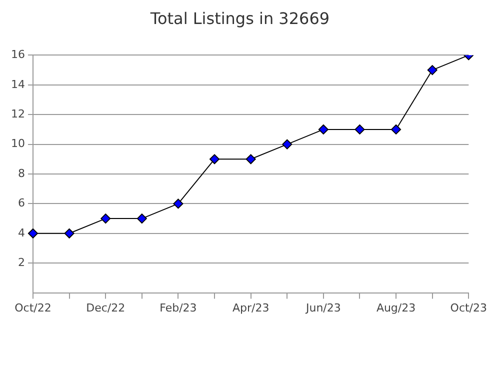  I want to click on y-tick-label: 14, so click(17, 84).